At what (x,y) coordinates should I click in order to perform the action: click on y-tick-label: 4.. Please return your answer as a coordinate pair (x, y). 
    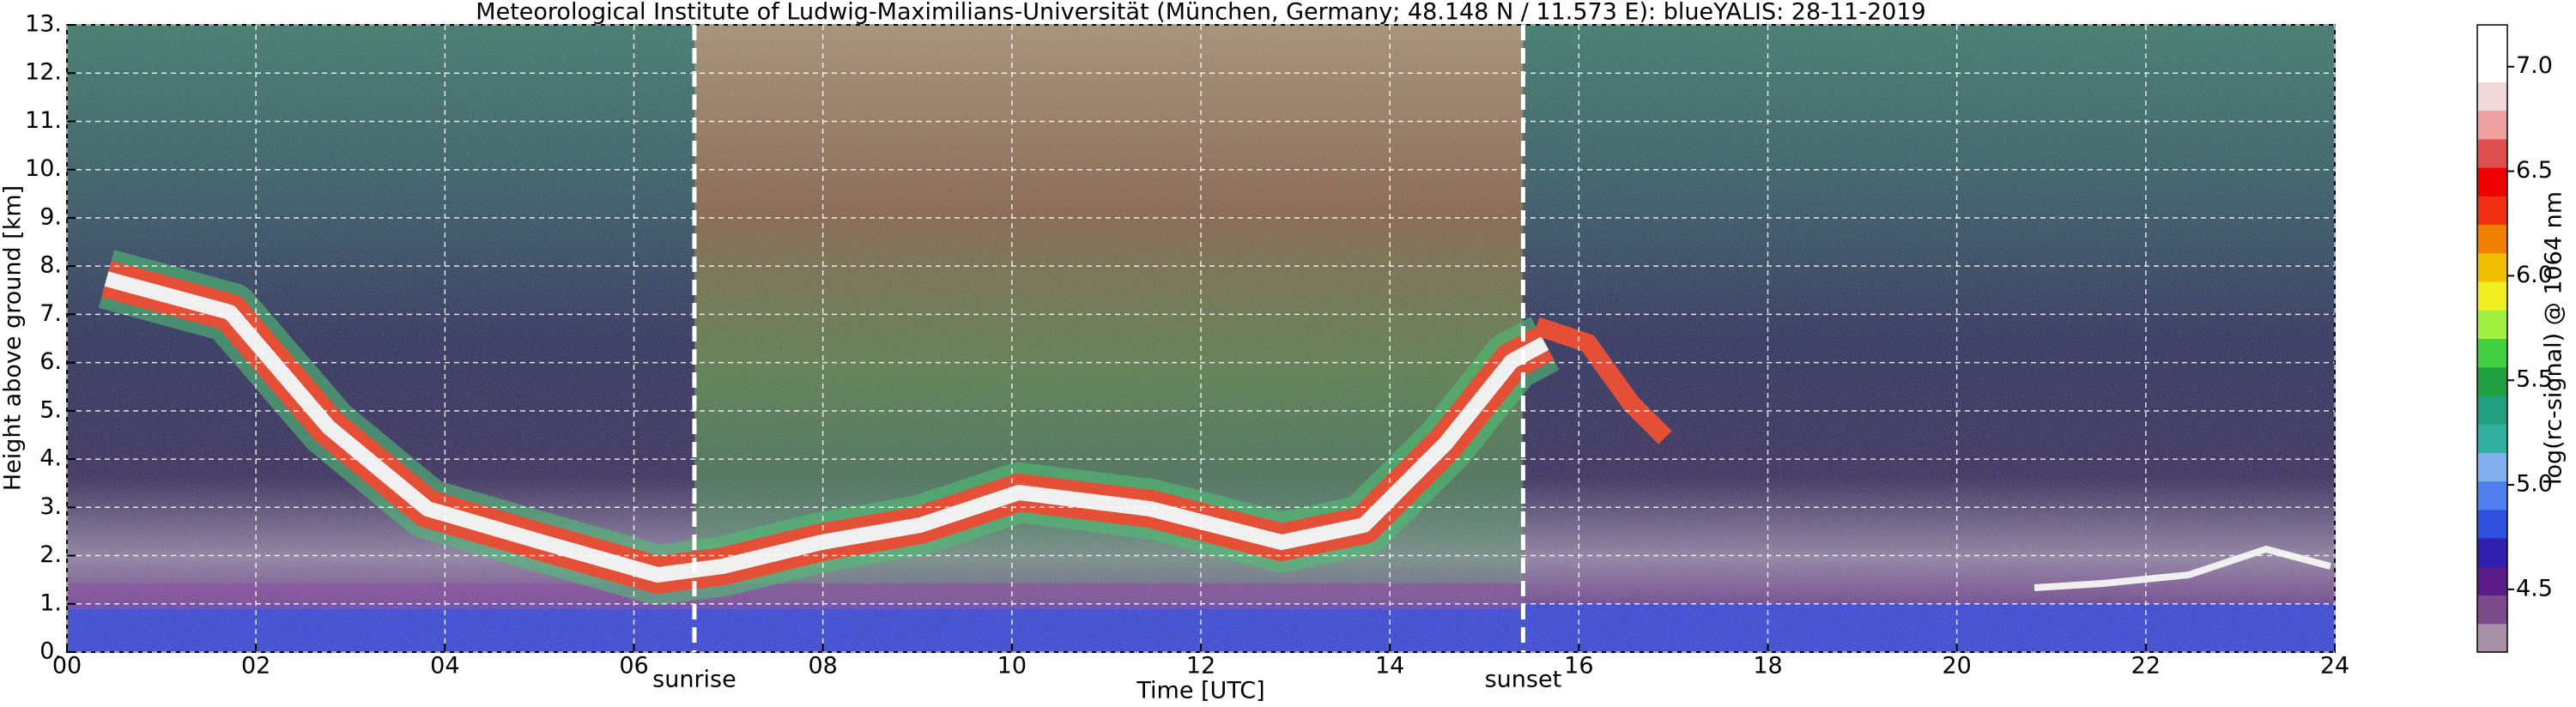
    Looking at the image, I should click on (50, 459).